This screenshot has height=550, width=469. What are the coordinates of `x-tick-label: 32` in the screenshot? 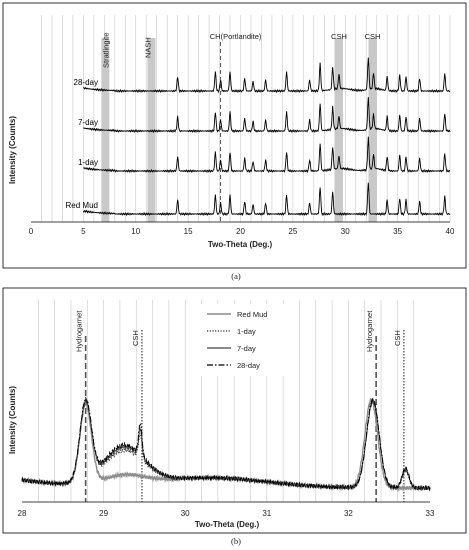 It's located at (348, 513).